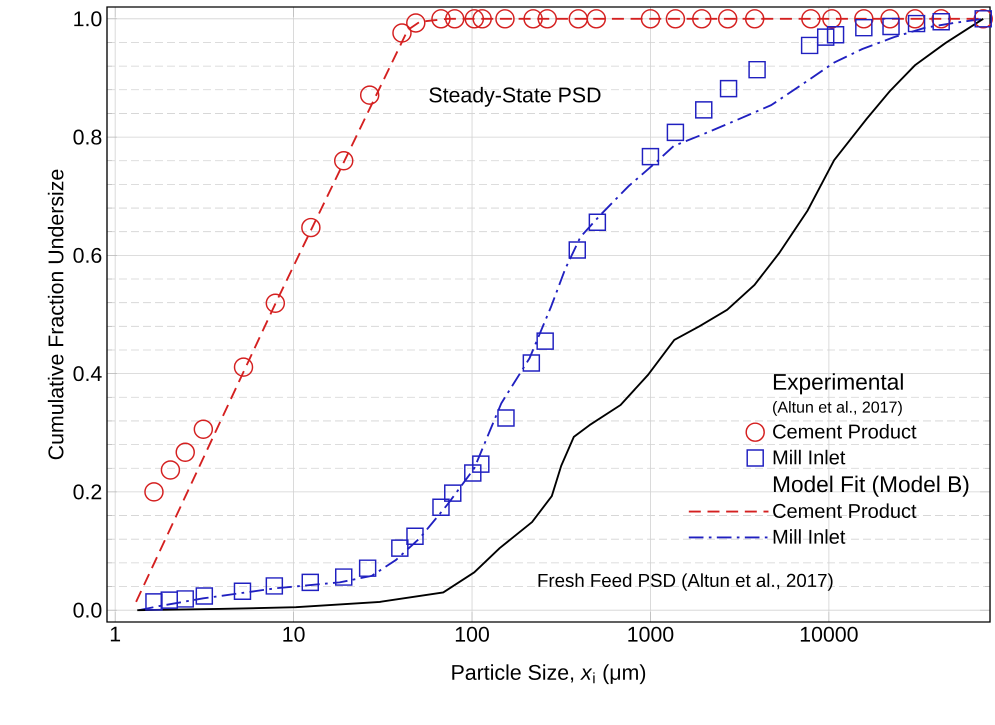 The height and width of the screenshot is (725, 995). I want to click on y-tick-label: 1.0, so click(88, 18).